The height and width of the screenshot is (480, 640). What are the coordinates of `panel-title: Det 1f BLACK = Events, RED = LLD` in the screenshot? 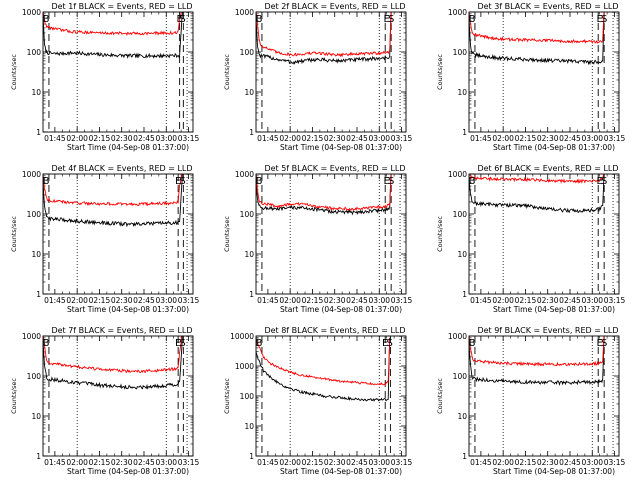 It's located at (121, 6).